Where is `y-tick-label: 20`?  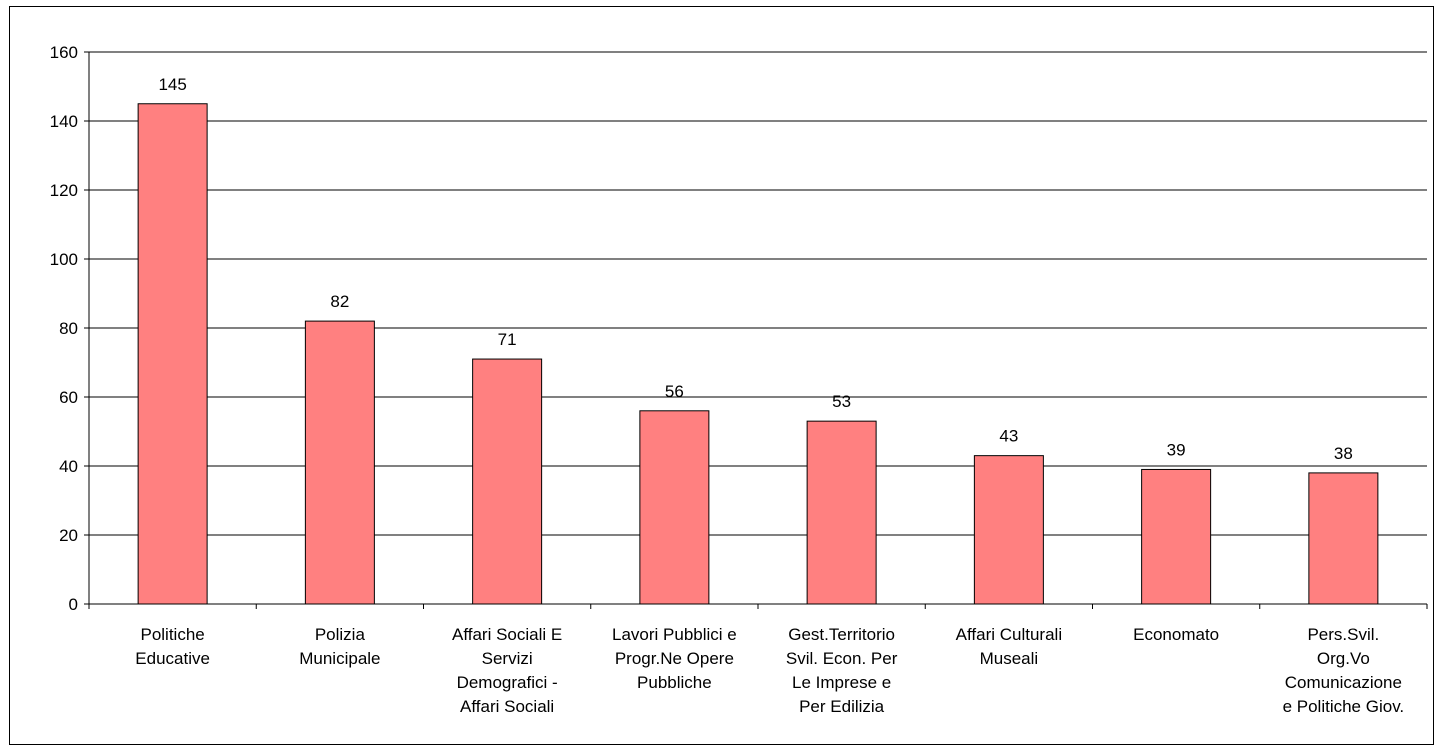 y-tick-label: 20 is located at coordinates (68, 535).